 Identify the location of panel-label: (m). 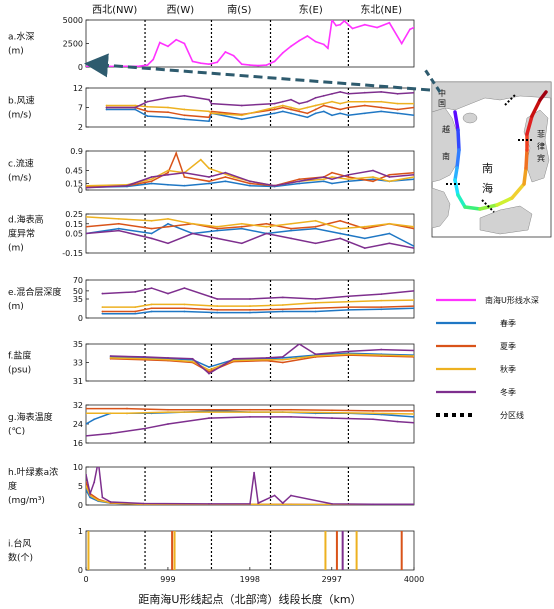
(16, 52).